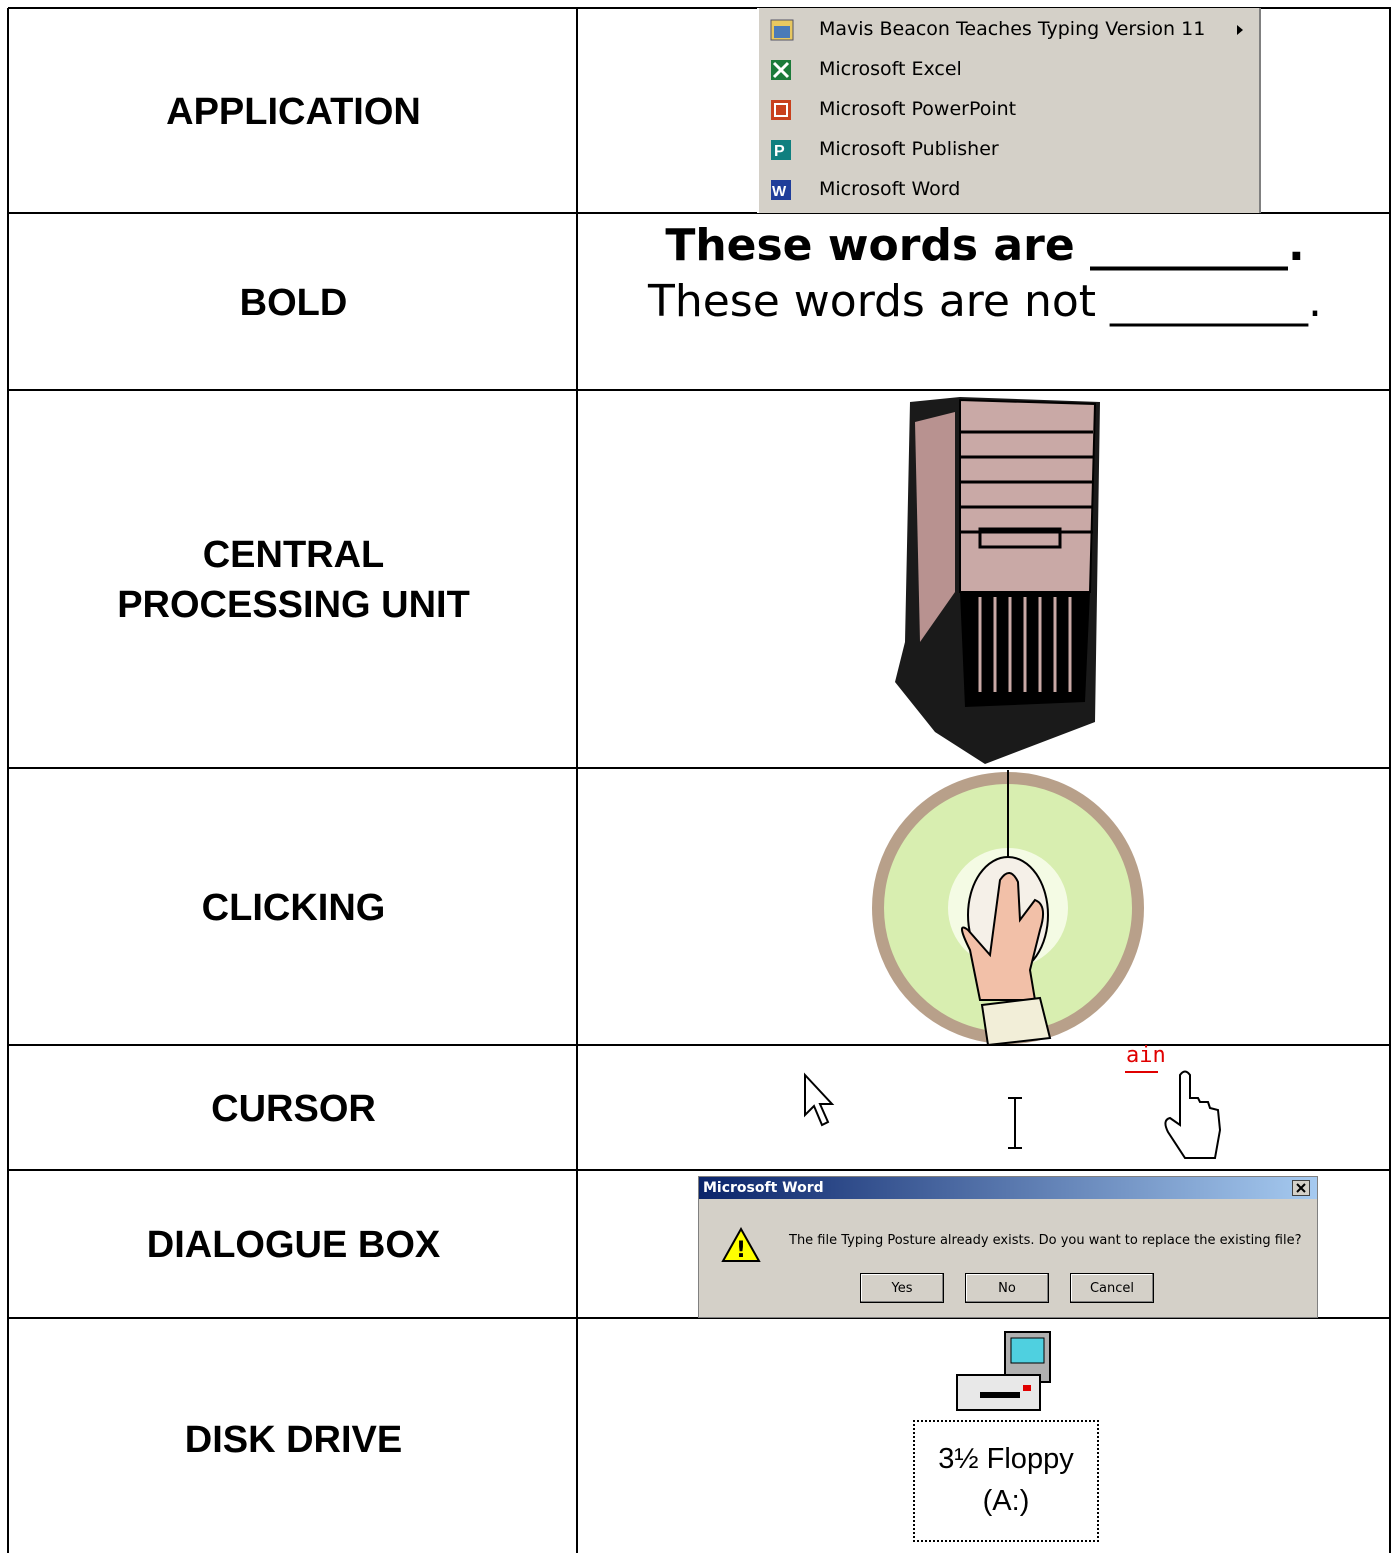  Describe the element at coordinates (1112, 1288) in the screenshot. I see `dialog-button: Cancel` at that location.